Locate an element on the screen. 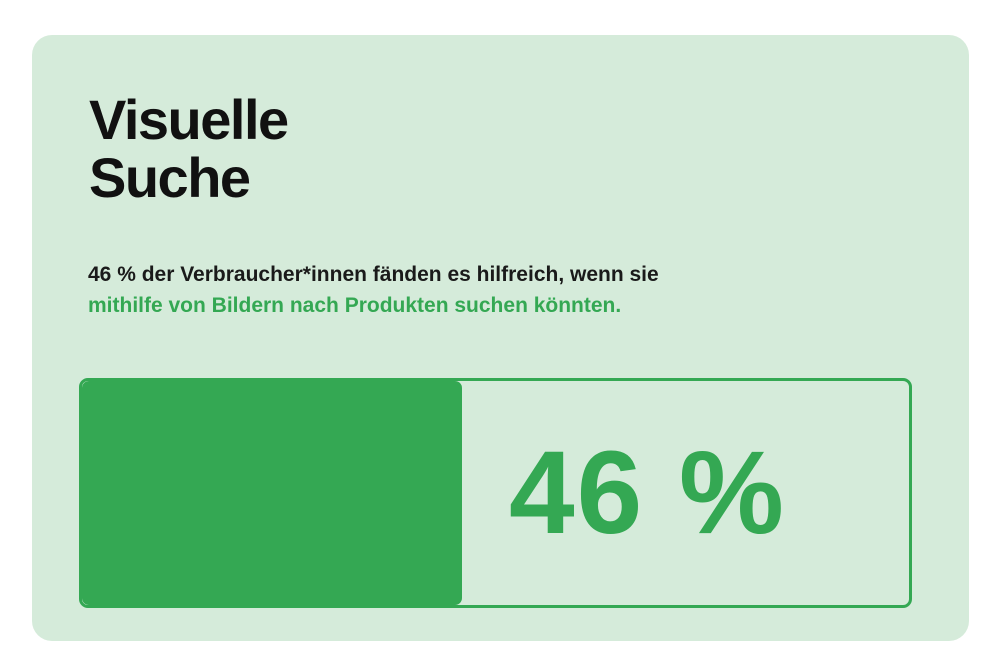  title-line-2: Suche is located at coordinates (170, 177).